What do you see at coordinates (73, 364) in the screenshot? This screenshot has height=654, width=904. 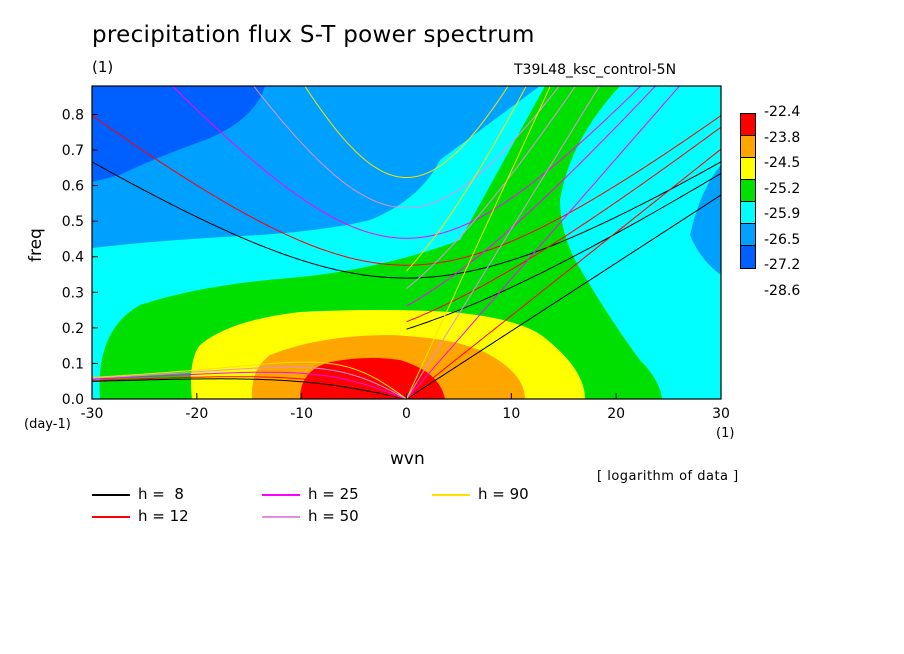 I see `y-tick-label: 0.1` at bounding box center [73, 364].